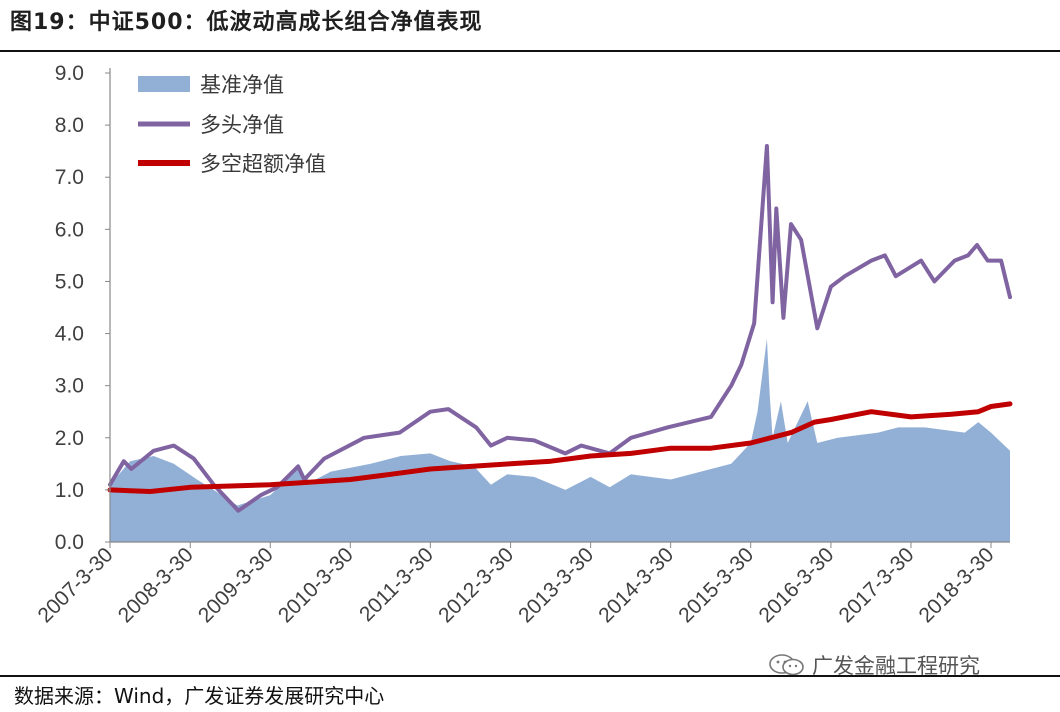 The width and height of the screenshot is (1060, 712). What do you see at coordinates (797, 585) in the screenshot?
I see `x-tick-label: 2016-3-30` at bounding box center [797, 585].